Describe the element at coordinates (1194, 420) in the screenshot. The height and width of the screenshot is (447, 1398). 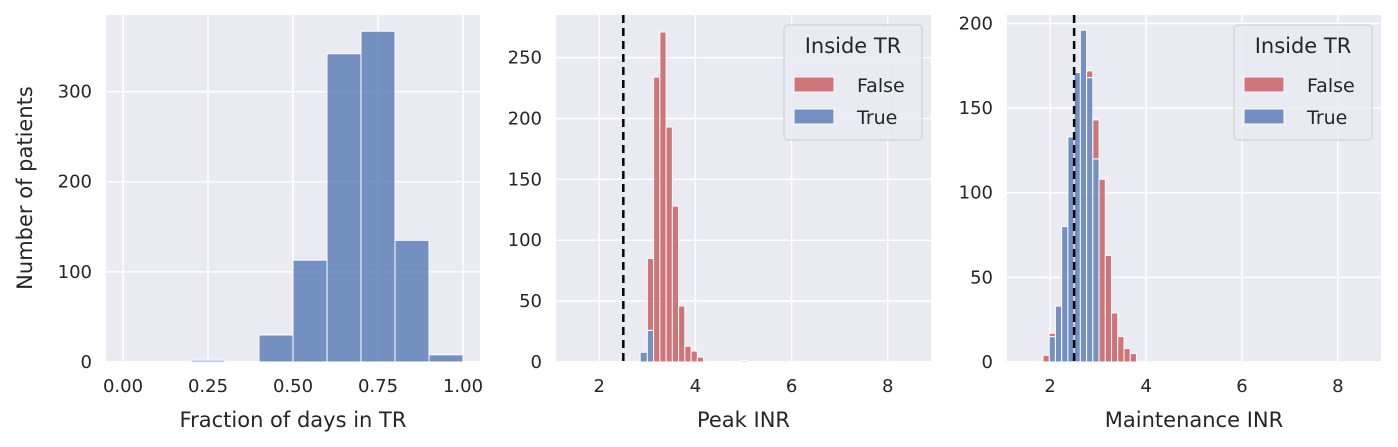
I see `x-axis-label: Maintenance INR` at that location.